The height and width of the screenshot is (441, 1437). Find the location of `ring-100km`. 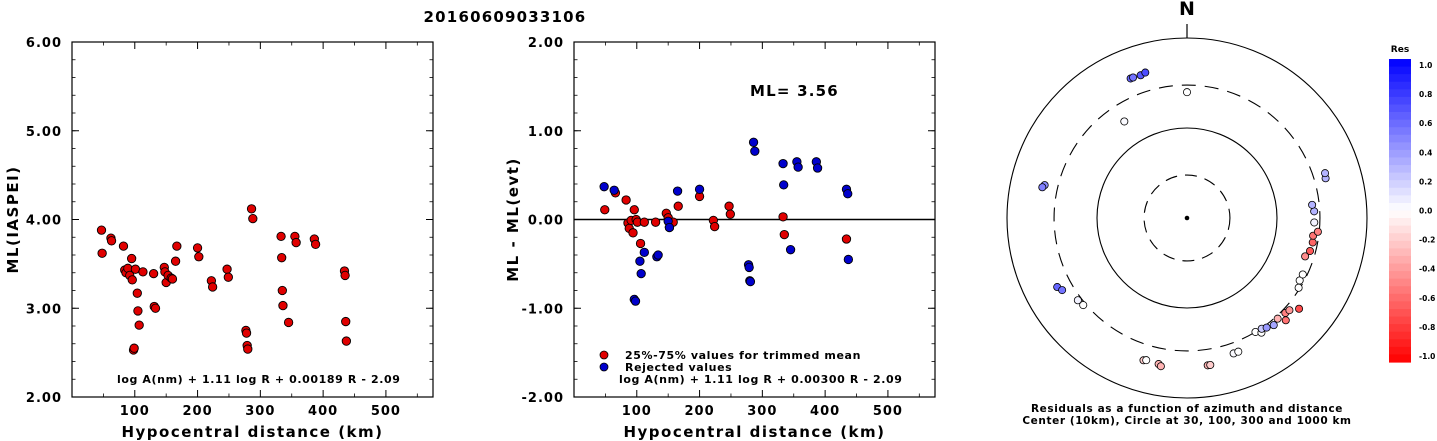

ring-100km is located at coordinates (1187, 218).